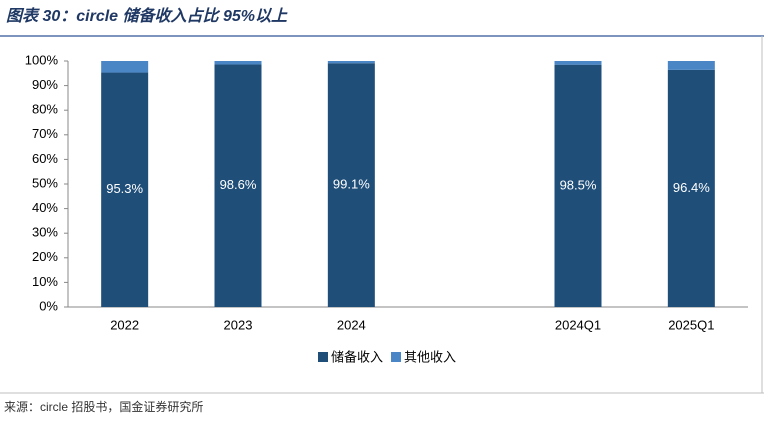 Image resolution: width=764 pixels, height=425 pixels. I want to click on x-tick-label: 2024Q1, so click(578, 324).